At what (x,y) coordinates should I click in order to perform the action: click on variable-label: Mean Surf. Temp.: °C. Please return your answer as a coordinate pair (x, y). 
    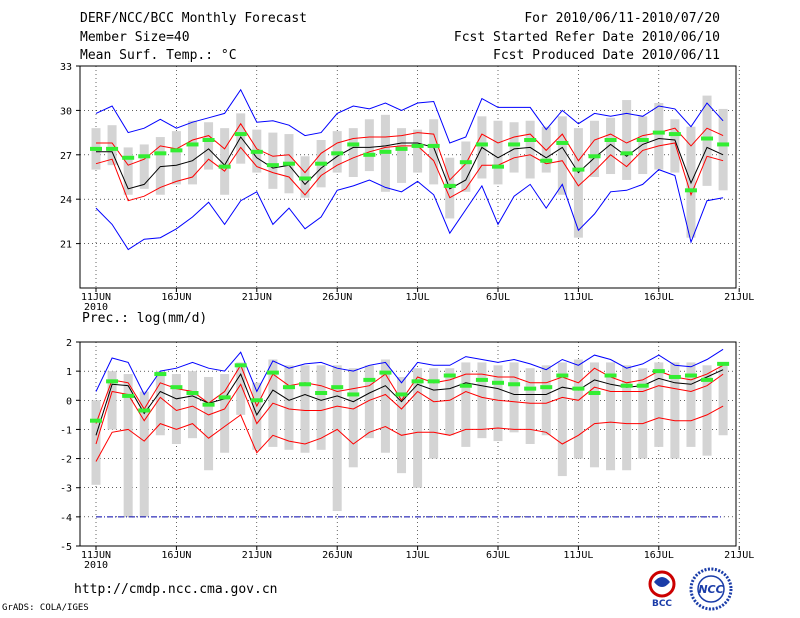
    Looking at the image, I should click on (158, 55).